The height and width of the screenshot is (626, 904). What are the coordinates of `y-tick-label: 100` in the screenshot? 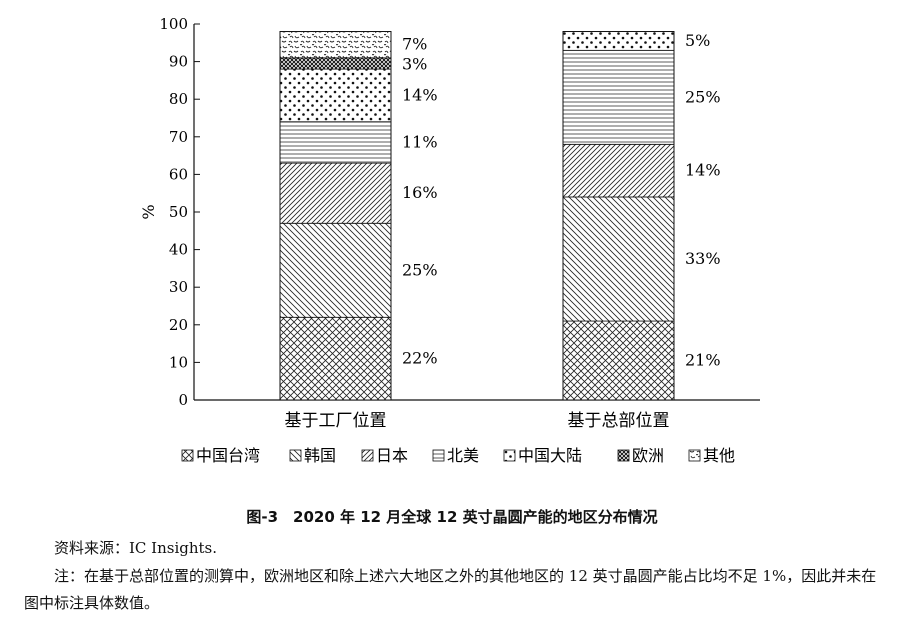 It's located at (173, 24).